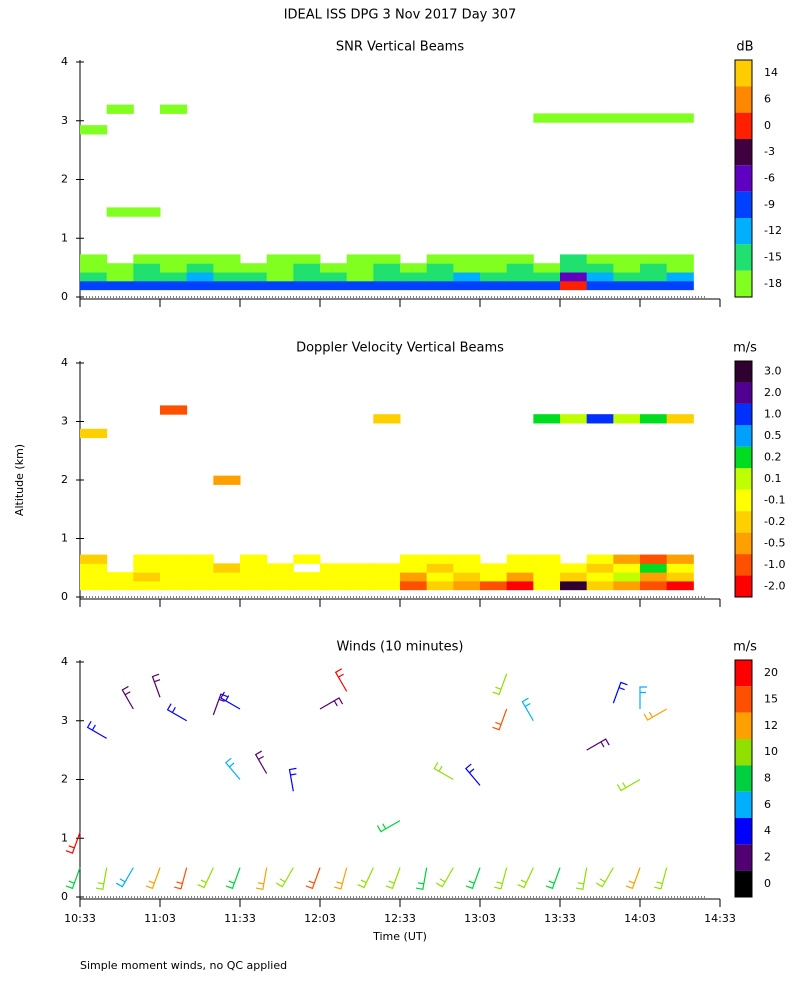 The height and width of the screenshot is (1000, 800). I want to click on panel-title: Winds (10 minutes), so click(399, 647).